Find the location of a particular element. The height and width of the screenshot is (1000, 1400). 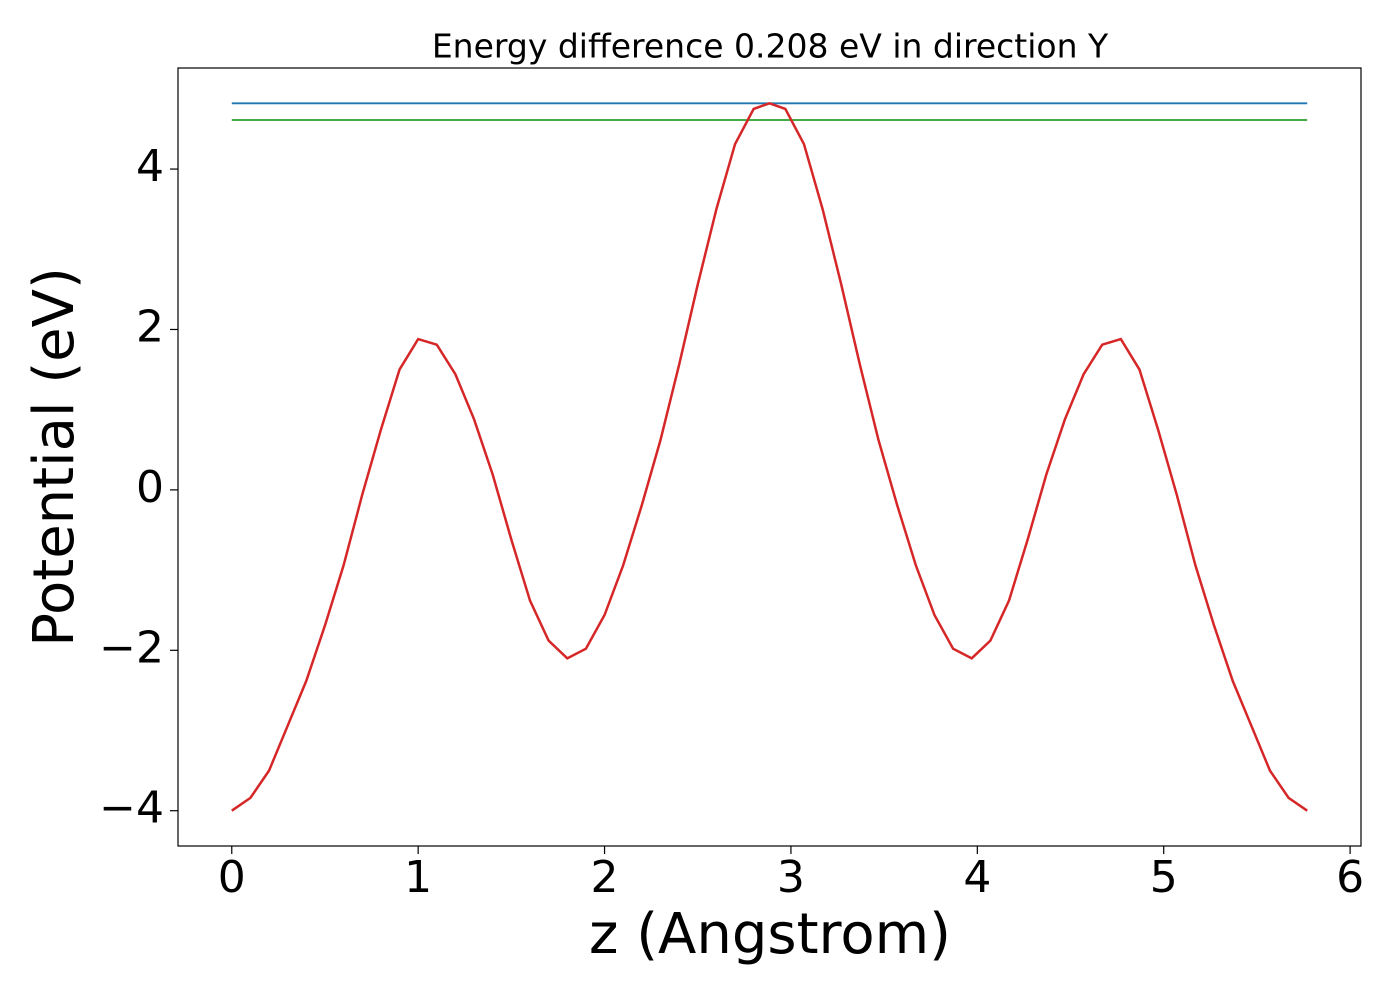

x-tick-label: 2 is located at coordinates (605, 877).